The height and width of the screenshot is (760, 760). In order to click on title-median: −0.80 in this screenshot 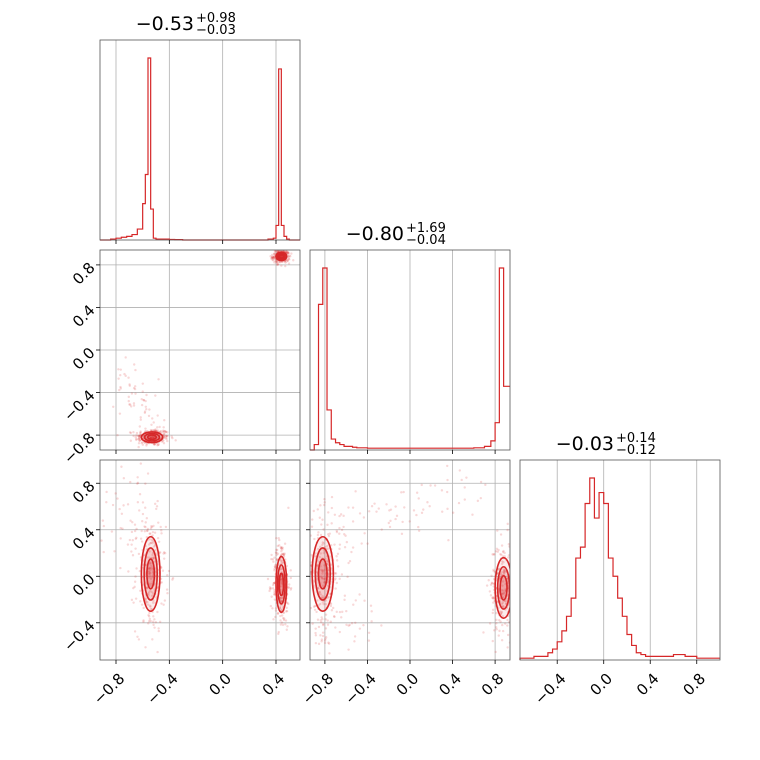, I will do `click(375, 234)`.